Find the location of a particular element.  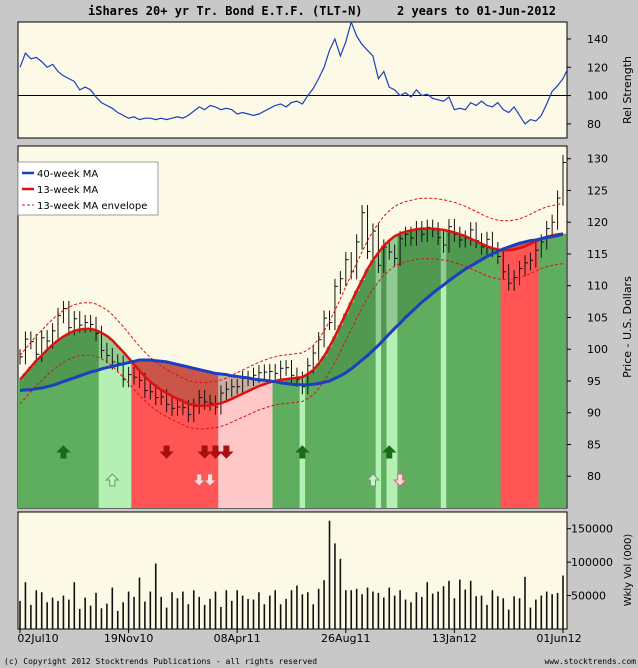

volume-tick-label: 100000 is located at coordinates (592, 562).